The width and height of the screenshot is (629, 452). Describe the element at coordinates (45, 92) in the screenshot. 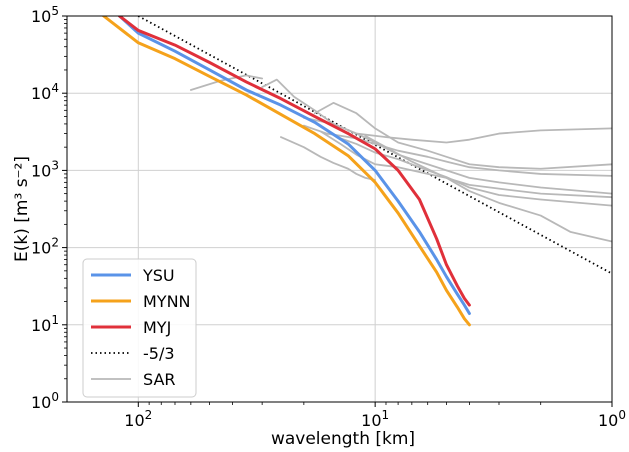

I see `y-tick-label: 10⁴` at that location.